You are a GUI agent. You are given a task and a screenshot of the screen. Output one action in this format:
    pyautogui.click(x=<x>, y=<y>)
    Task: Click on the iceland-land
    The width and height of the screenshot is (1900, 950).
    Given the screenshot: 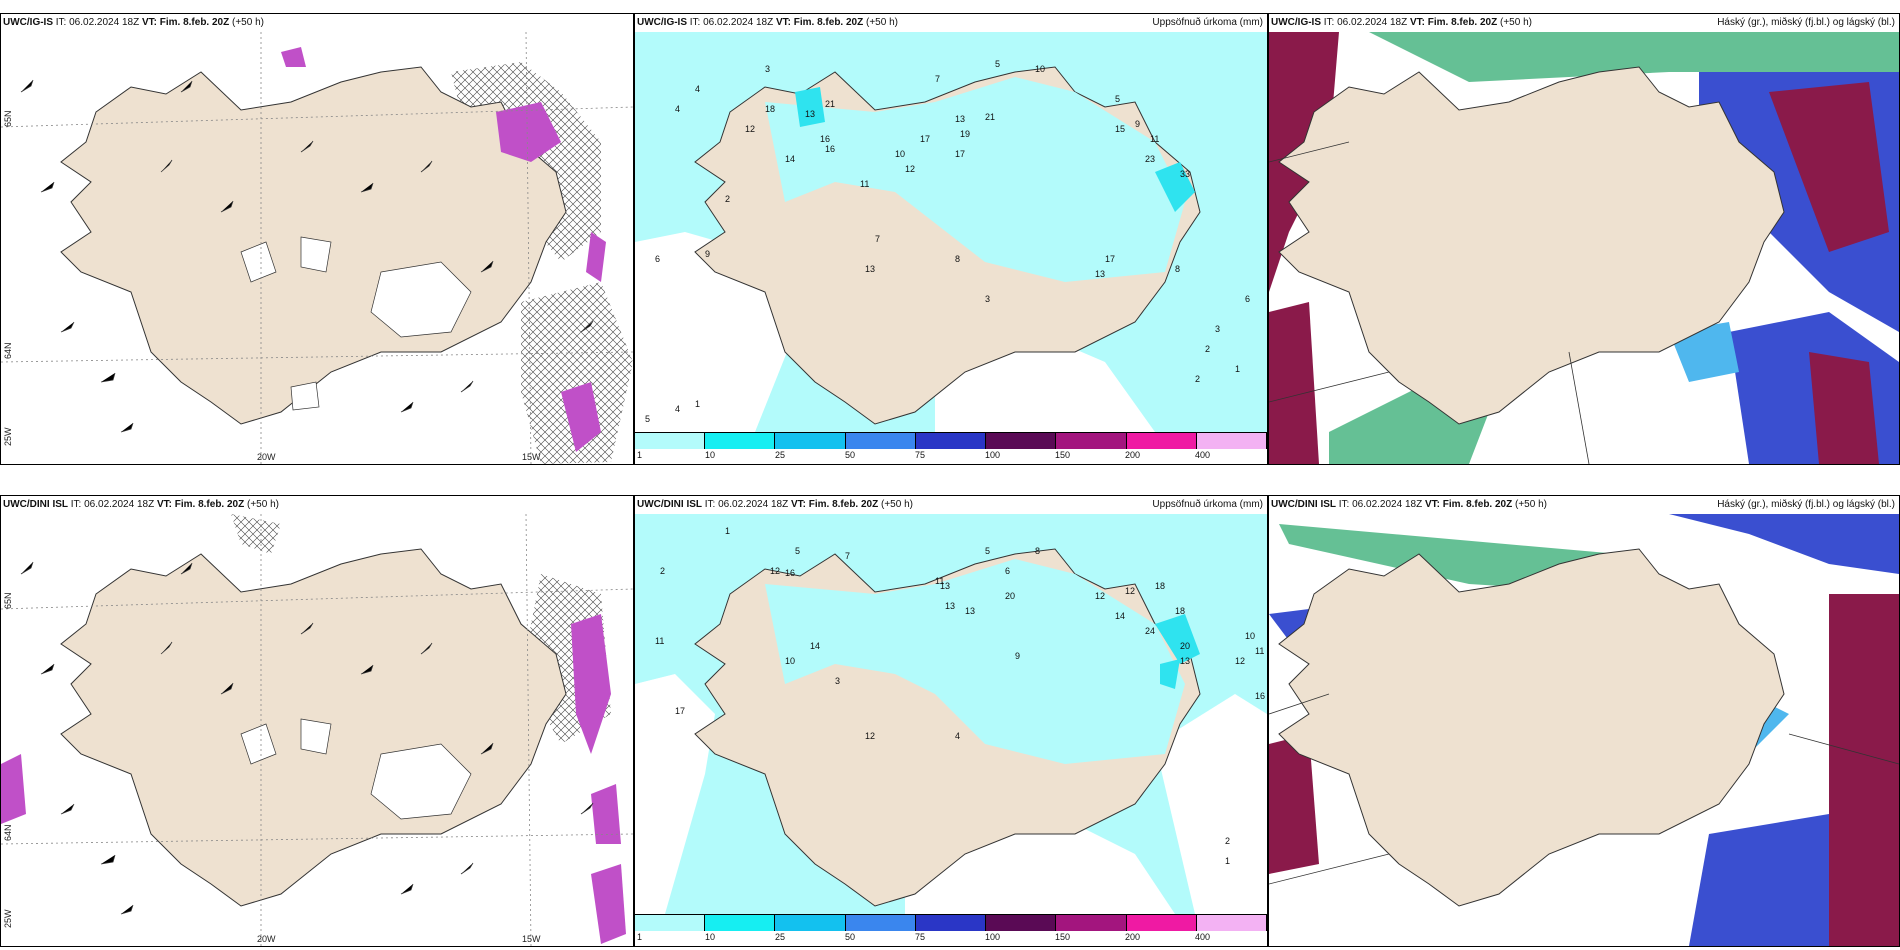 What is the action you would take?
    pyautogui.click(x=1531, y=727)
    